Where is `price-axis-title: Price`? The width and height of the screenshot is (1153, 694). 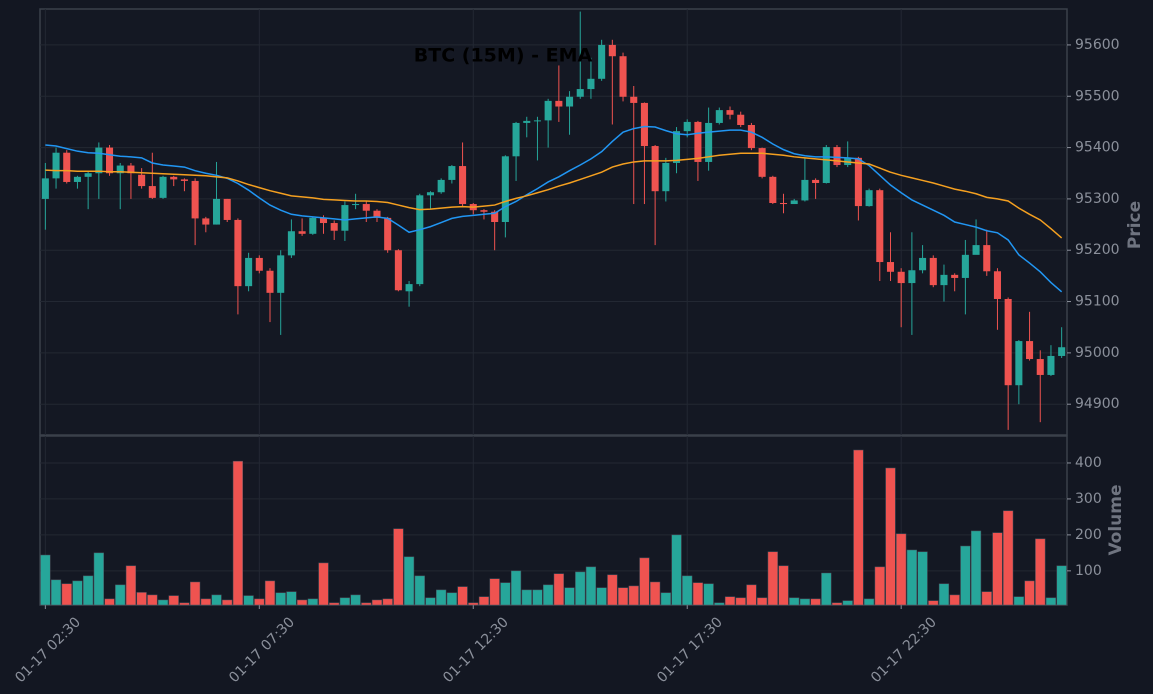 price-axis-title: Price is located at coordinates (1135, 225).